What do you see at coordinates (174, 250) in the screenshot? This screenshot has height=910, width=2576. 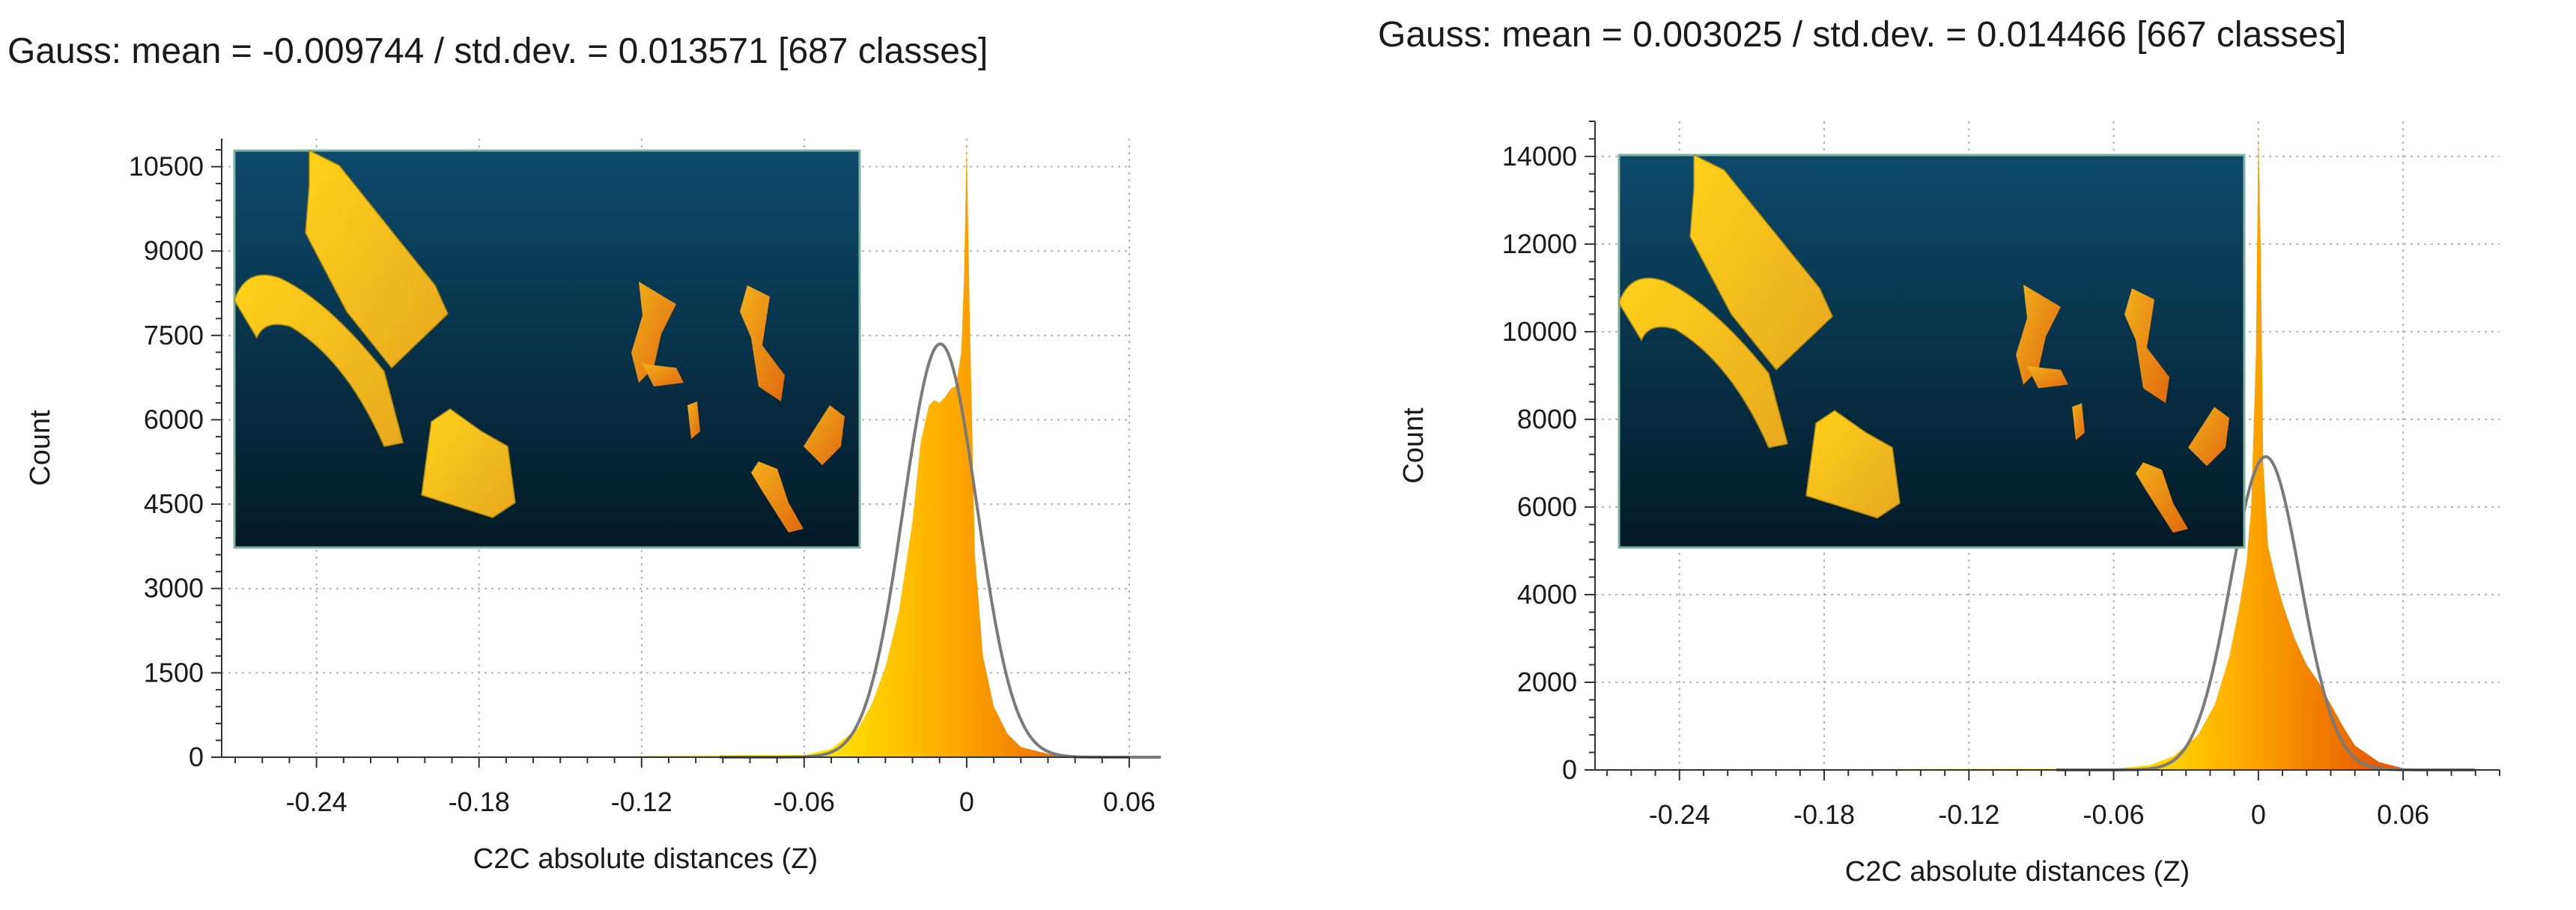 I see `y-tick-label: 9000` at bounding box center [174, 250].